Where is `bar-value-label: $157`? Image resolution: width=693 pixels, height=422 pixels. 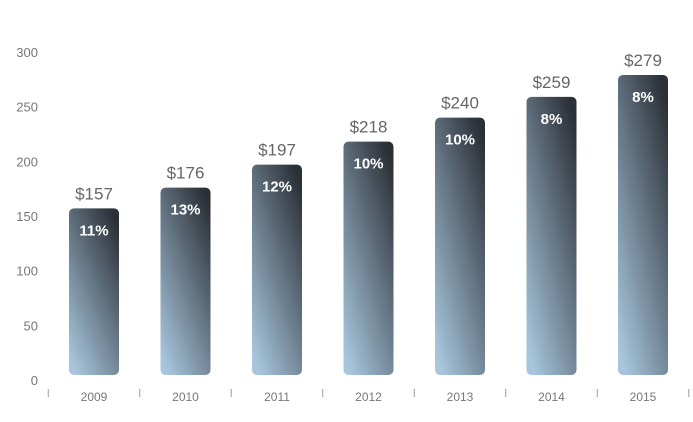
bar-value-label: $157 is located at coordinates (94, 193).